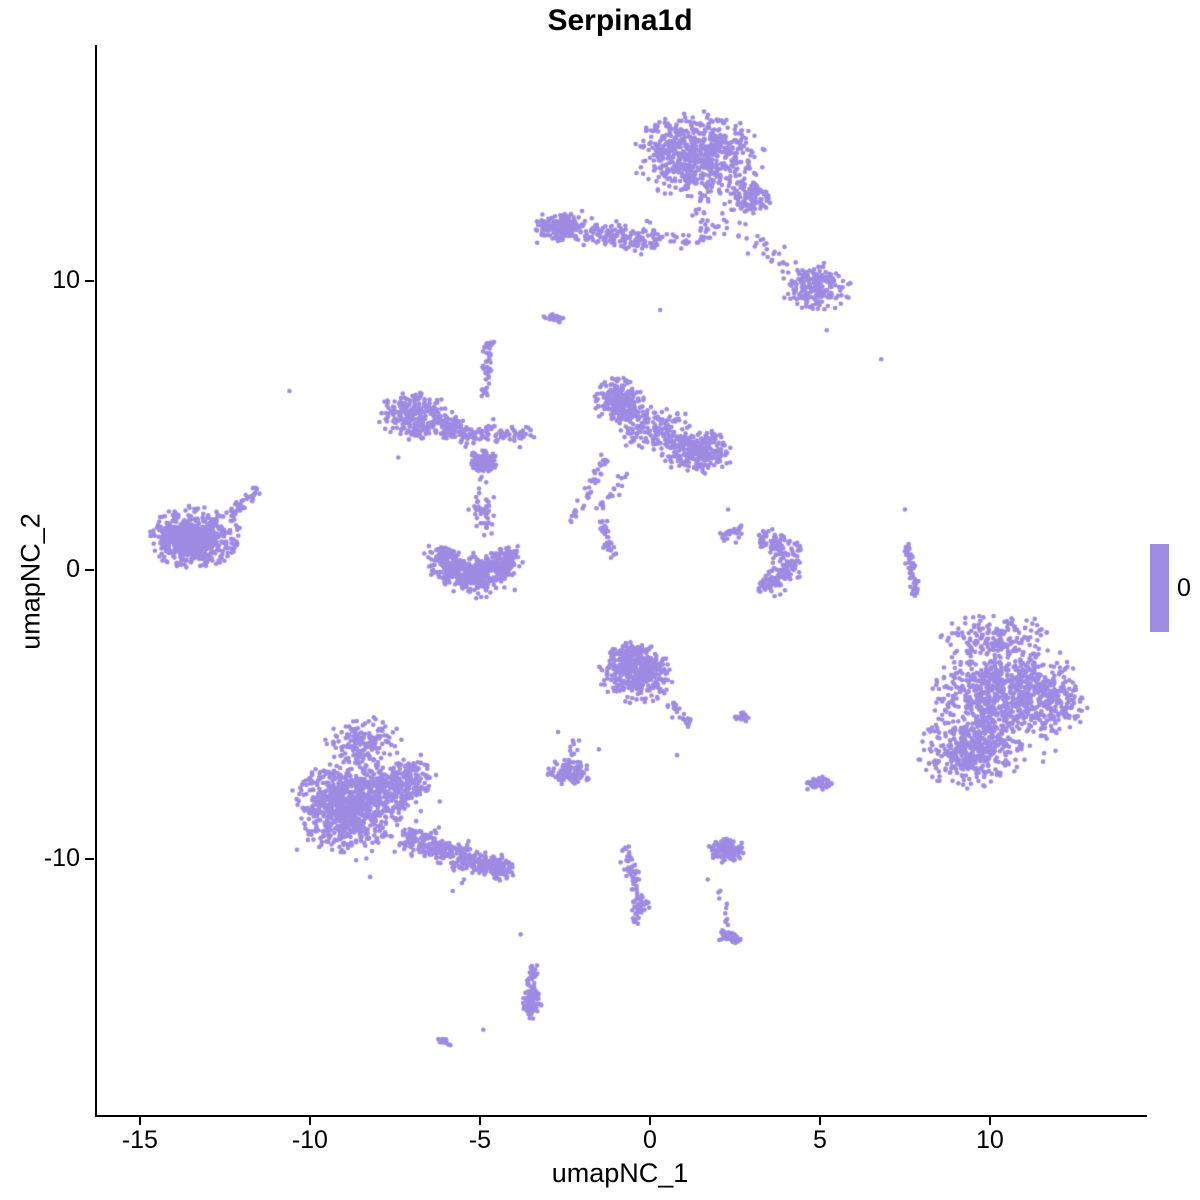  I want to click on x-tick-label: 10, so click(990, 1140).